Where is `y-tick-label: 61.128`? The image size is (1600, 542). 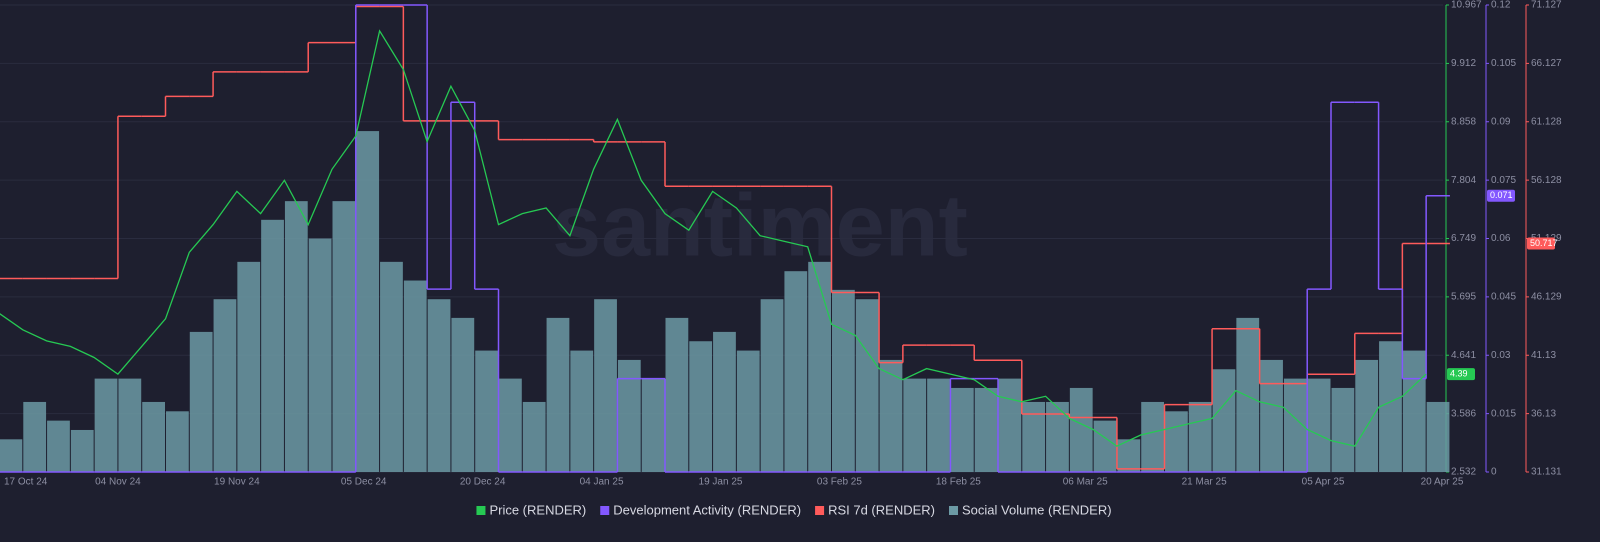
y-tick-label: 61.128 is located at coordinates (1546, 121).